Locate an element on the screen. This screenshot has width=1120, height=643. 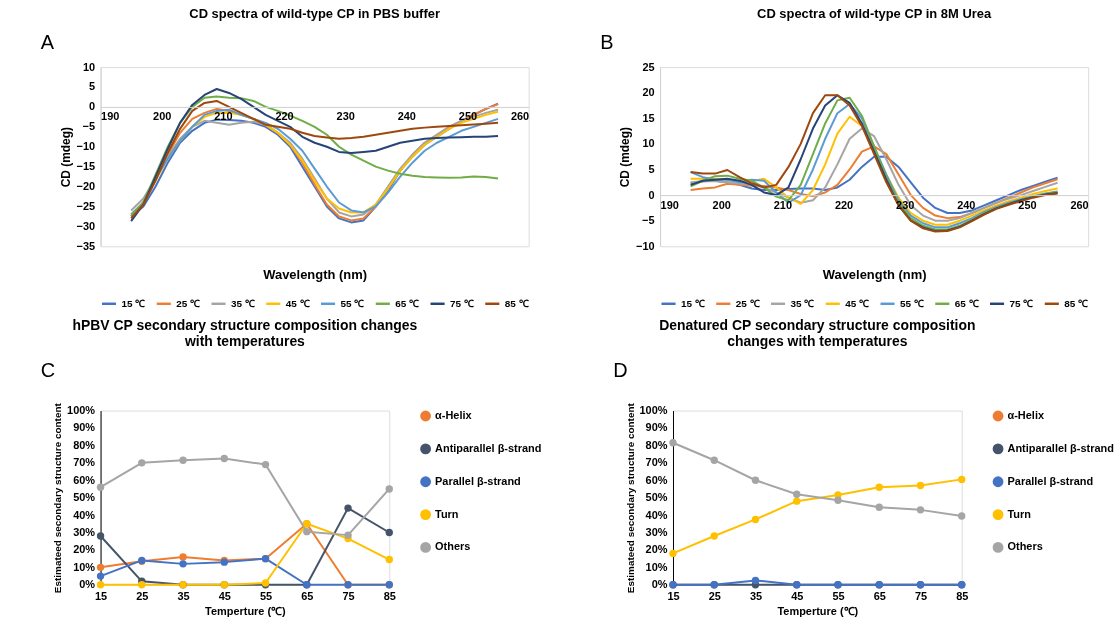
chart-title: Denatured CP secondary structure composition changes with temperatures is located at coordinates (817, 332).